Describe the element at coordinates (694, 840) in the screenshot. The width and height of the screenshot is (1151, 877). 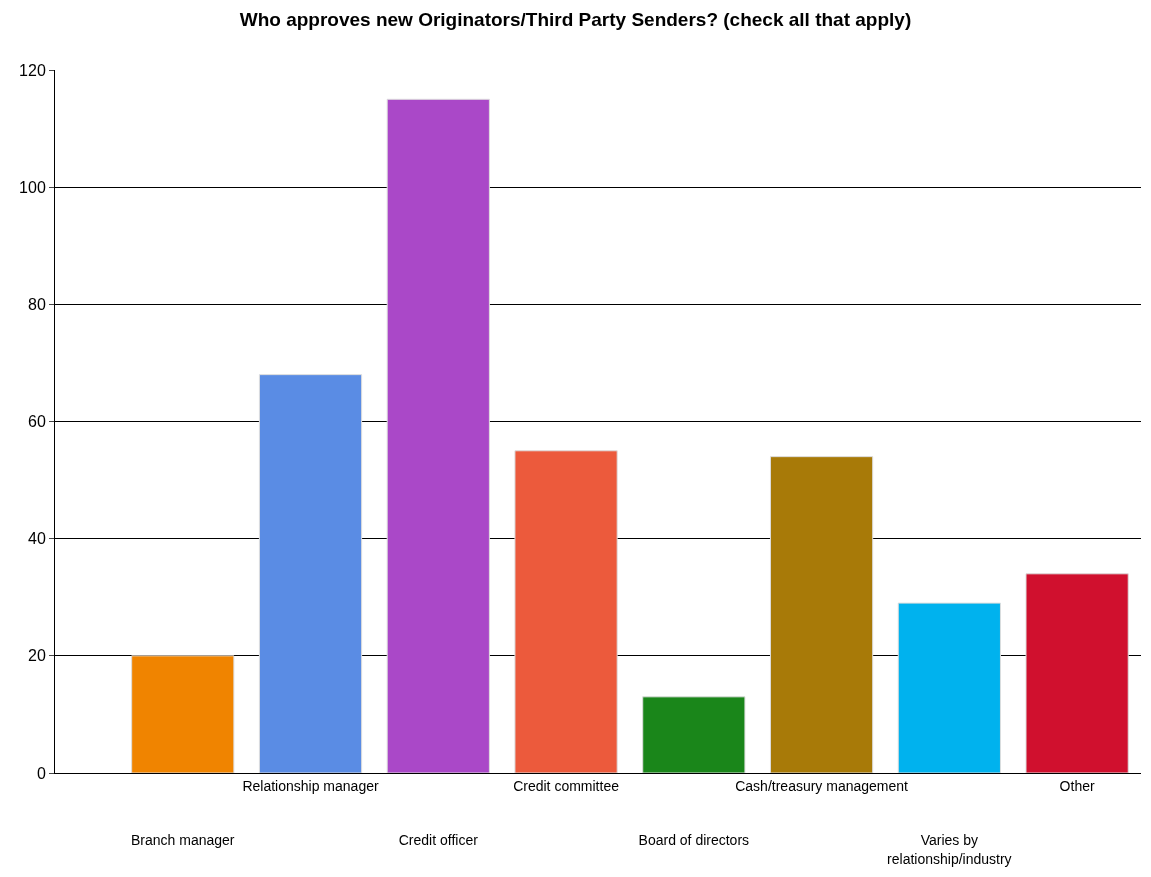
I see `x-tick-label: Board of directors` at that location.